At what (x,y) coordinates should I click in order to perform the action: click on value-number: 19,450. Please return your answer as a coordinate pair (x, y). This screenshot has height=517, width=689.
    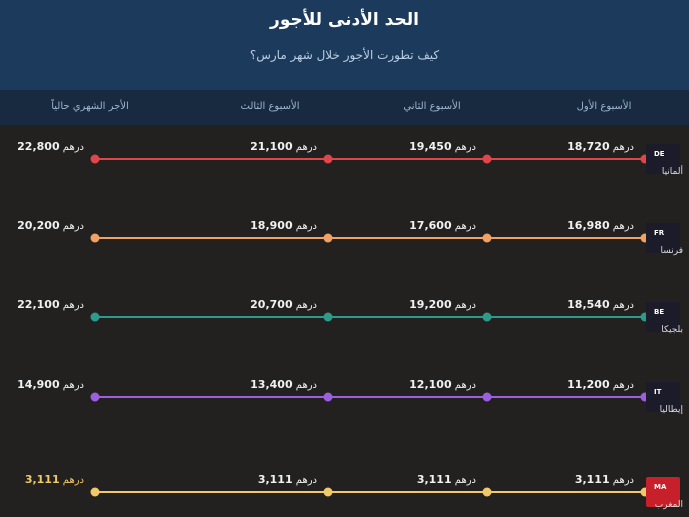
    Looking at the image, I should click on (430, 146).